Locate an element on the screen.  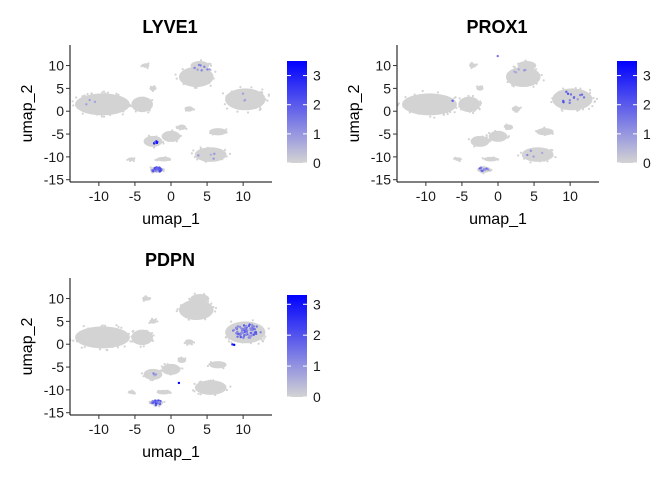
color-legend: 0 1 2 3 is located at coordinates (634, 116).